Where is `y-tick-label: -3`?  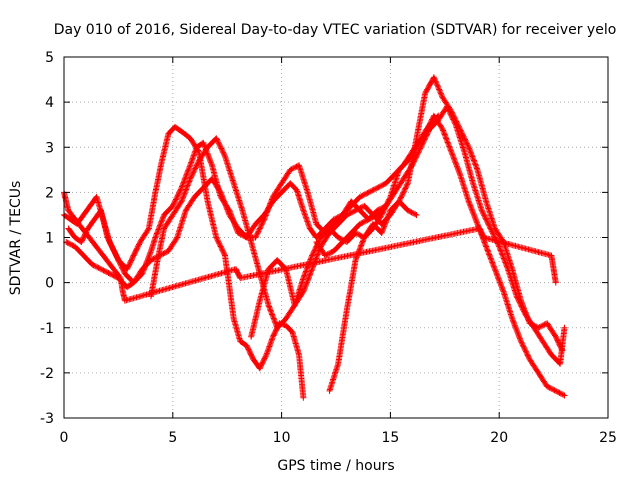 y-tick-label: -3 is located at coordinates (47, 419).